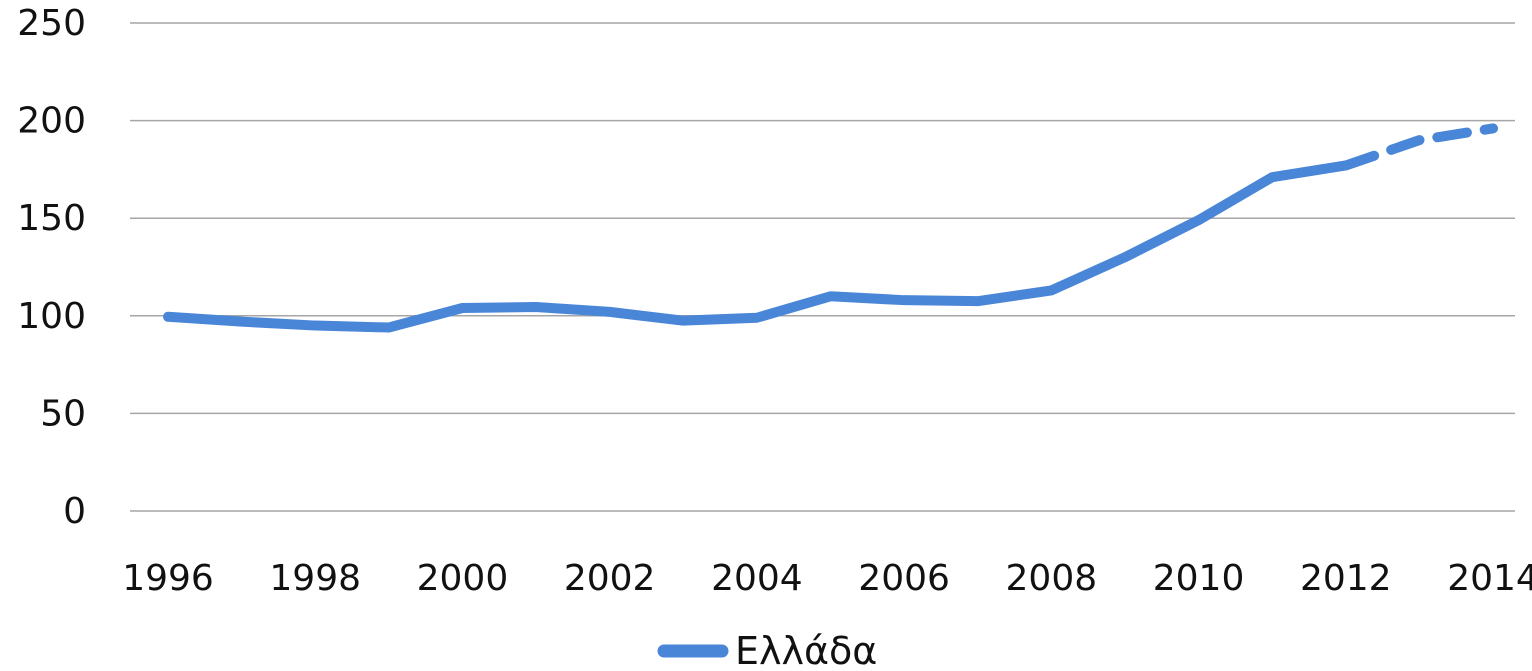 The image size is (1532, 671). What do you see at coordinates (610, 578) in the screenshot?
I see `x-tick-label-2002: 2002` at bounding box center [610, 578].